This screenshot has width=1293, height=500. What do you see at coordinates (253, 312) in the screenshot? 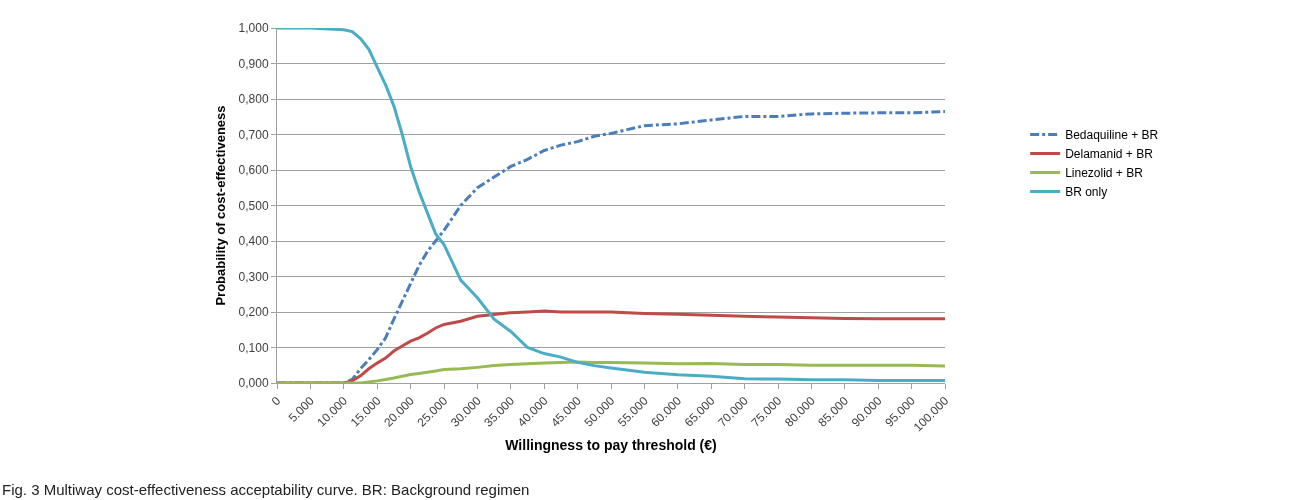
I see `y-tick-label: 0,200` at bounding box center [253, 312].